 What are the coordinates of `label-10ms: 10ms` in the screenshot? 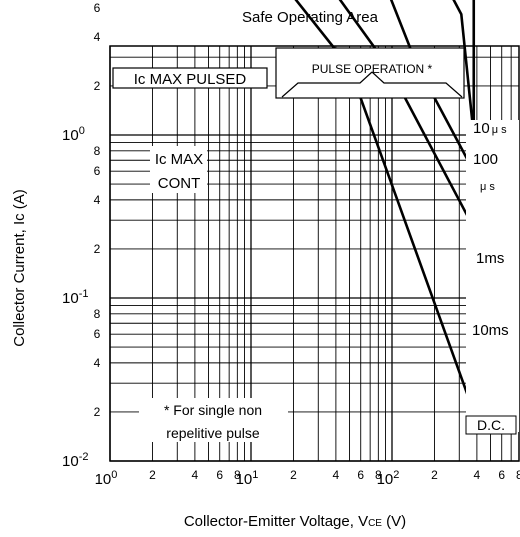 It's located at (490, 330).